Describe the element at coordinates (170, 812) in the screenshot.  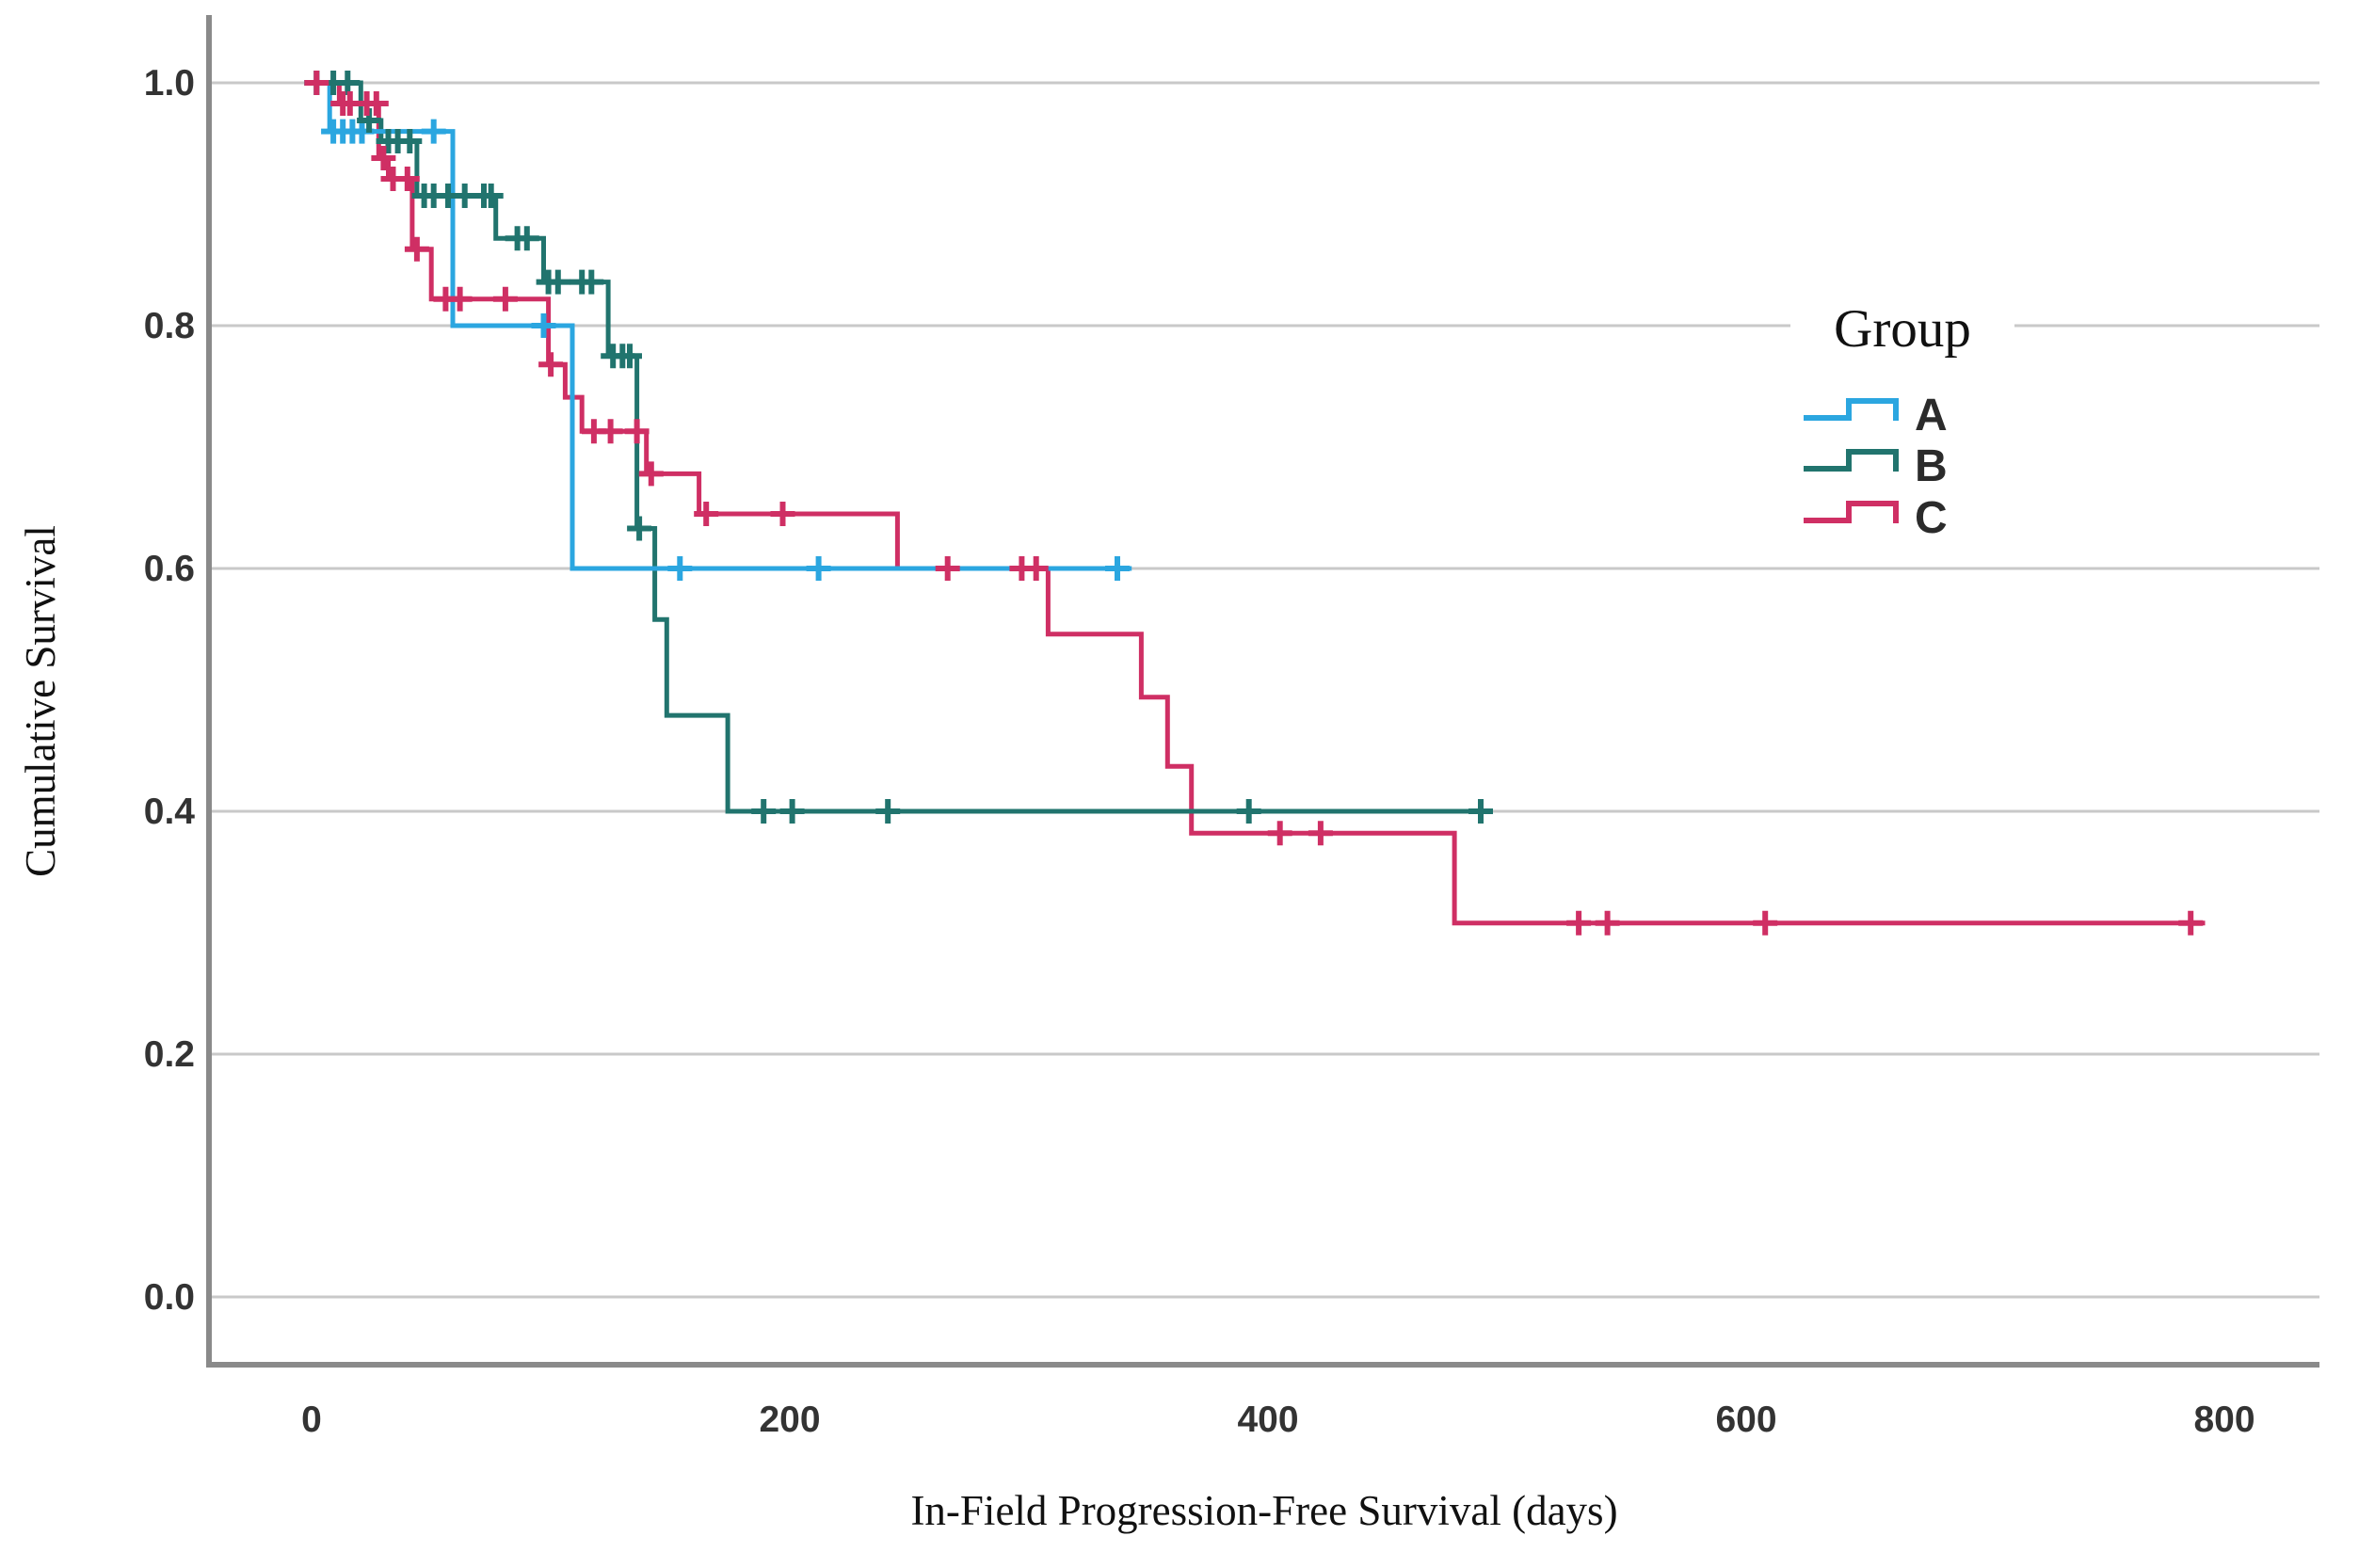
I see `y-tick-label-0.4: 0.4` at that location.